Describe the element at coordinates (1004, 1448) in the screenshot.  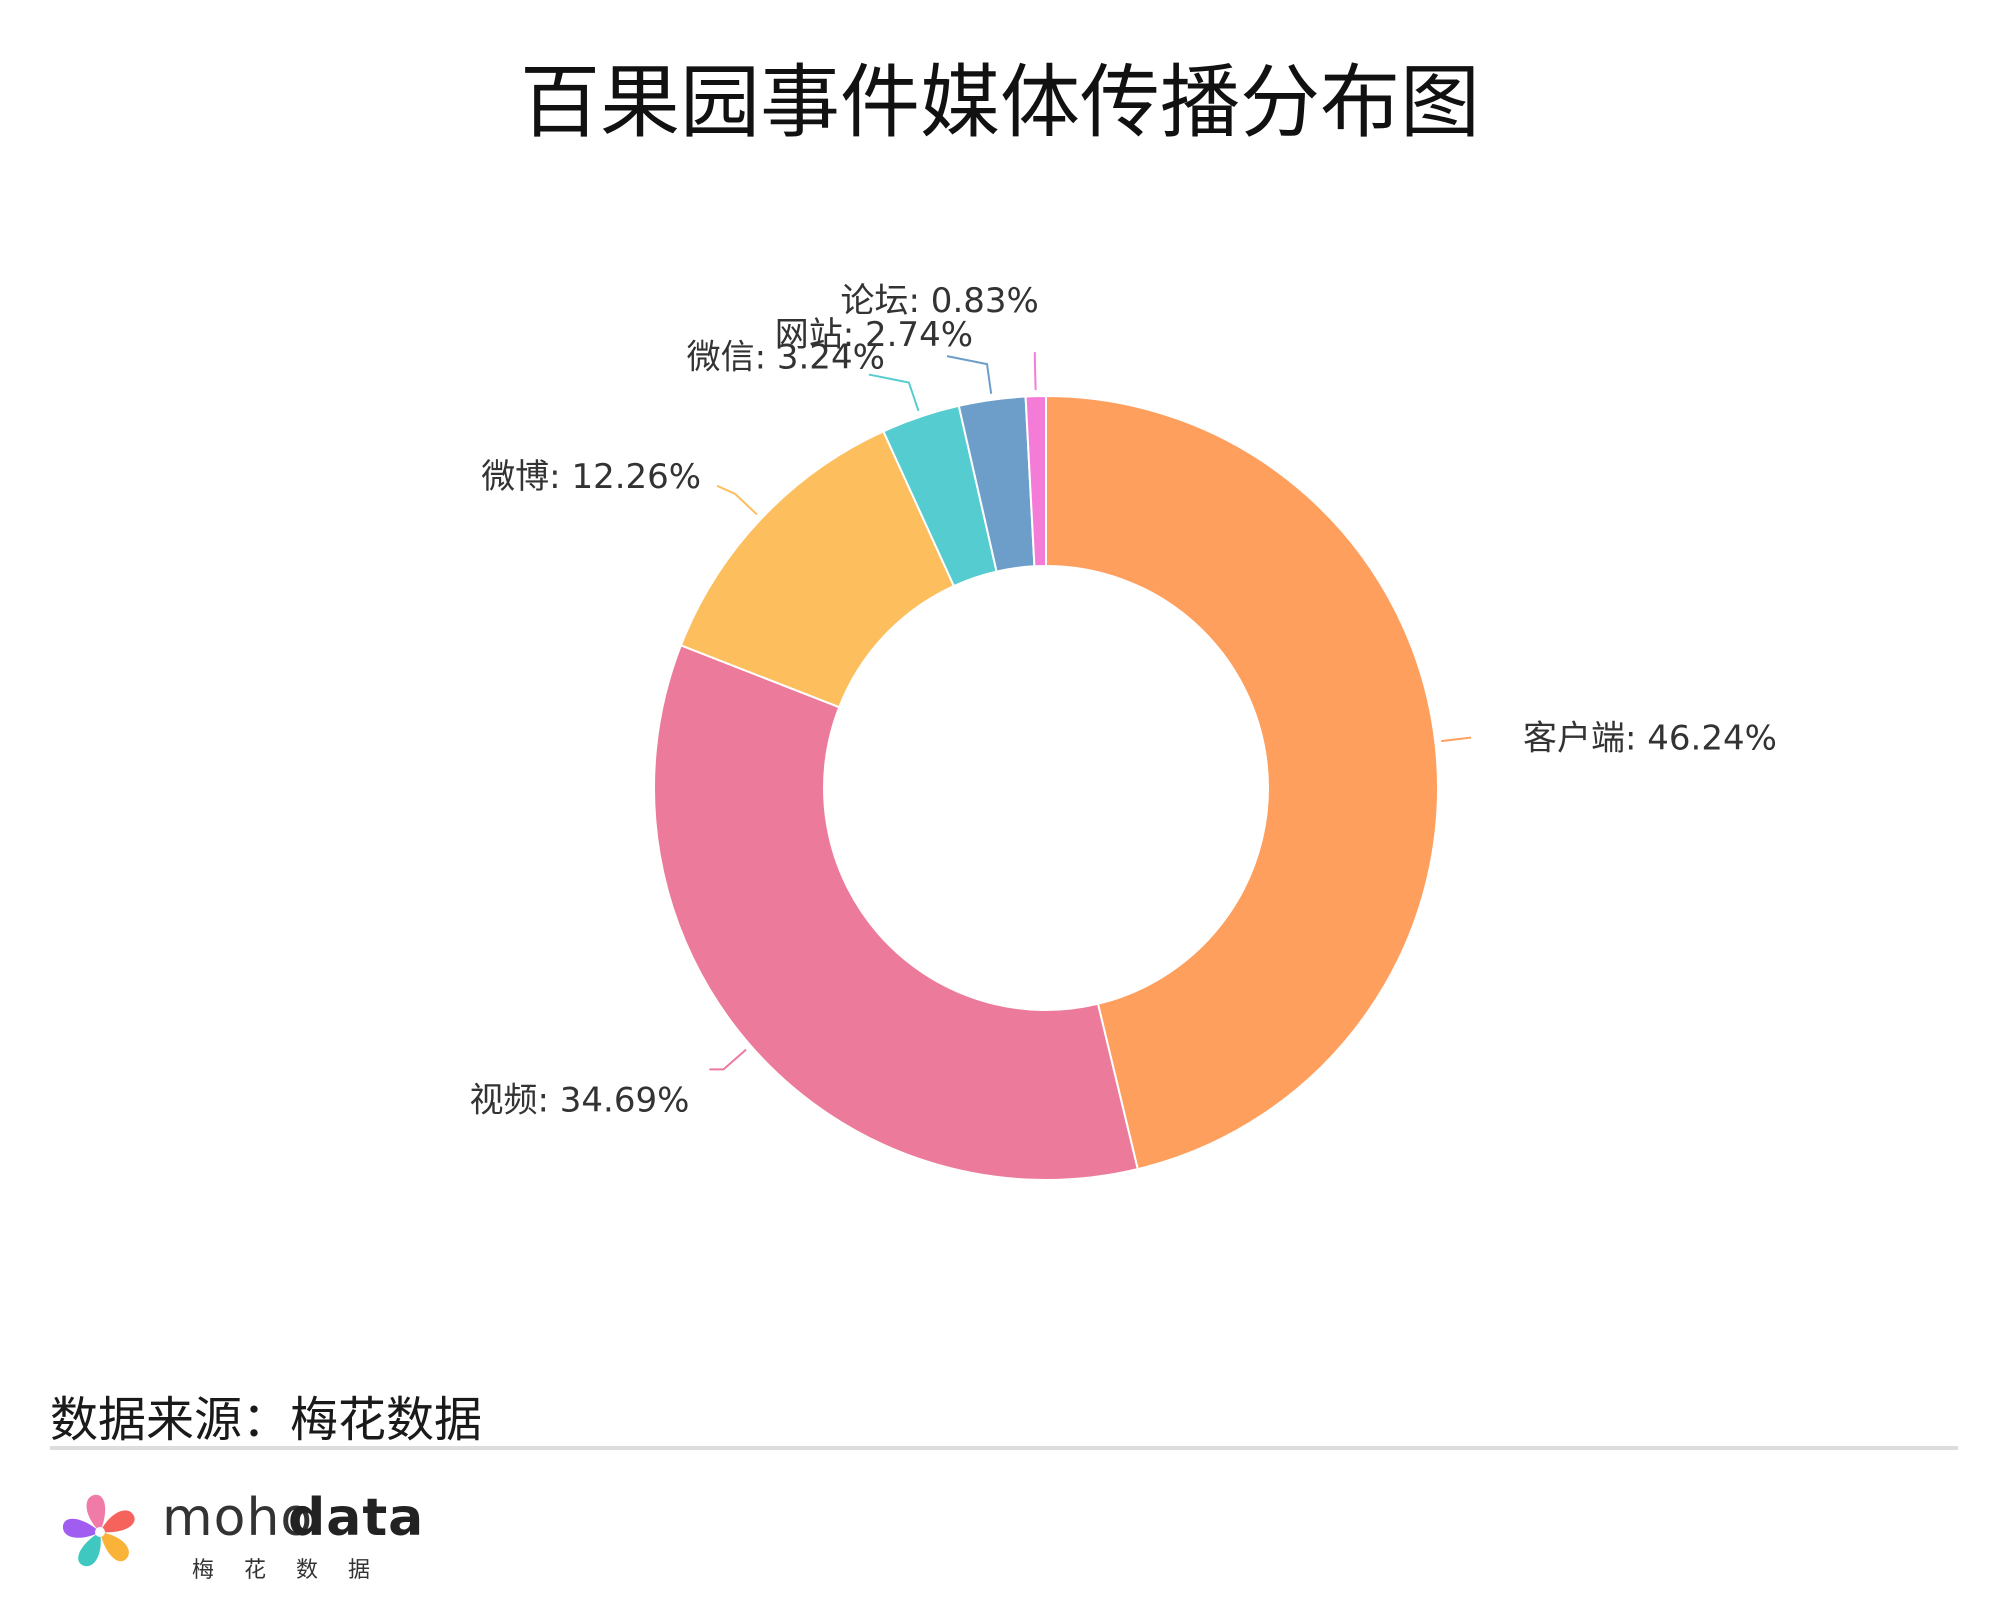
I see `footer-divider` at that location.